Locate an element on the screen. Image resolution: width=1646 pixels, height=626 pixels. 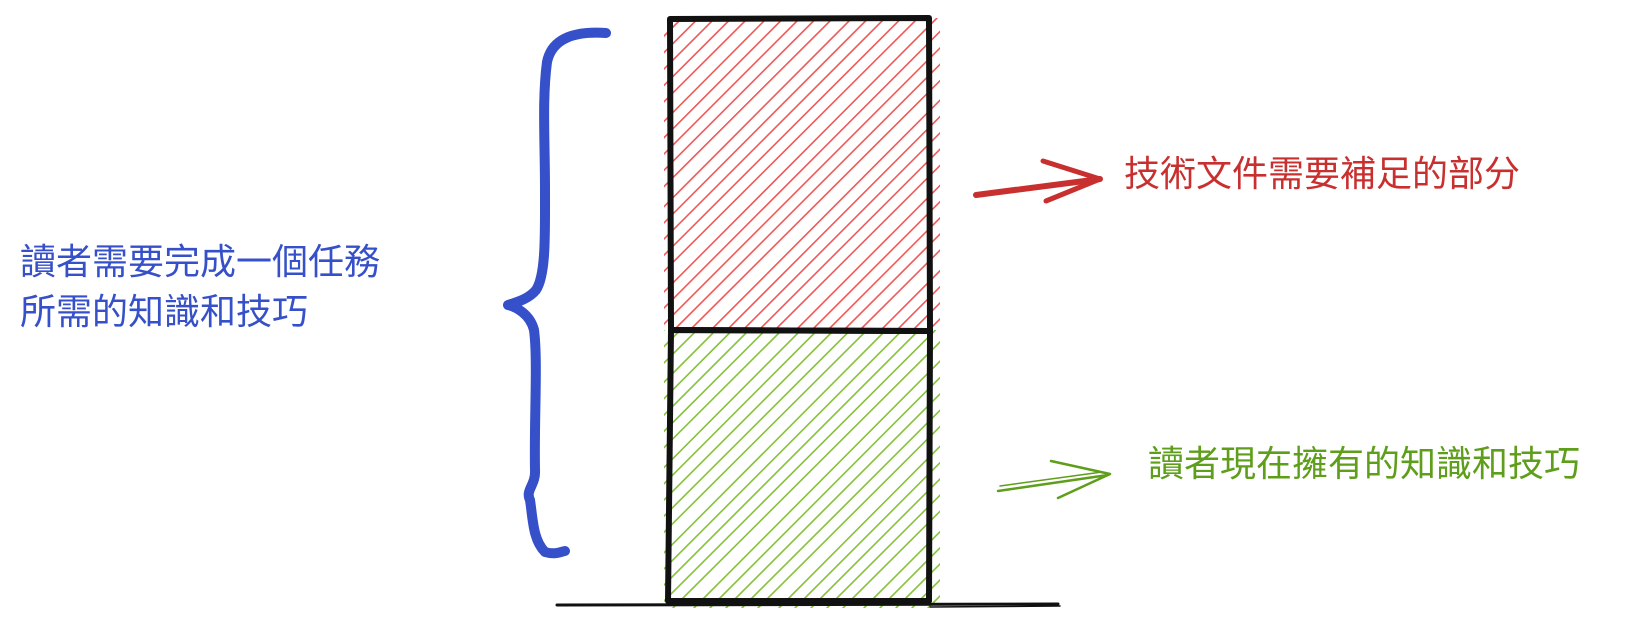
existing-box-outline is located at coordinates (799, 465).